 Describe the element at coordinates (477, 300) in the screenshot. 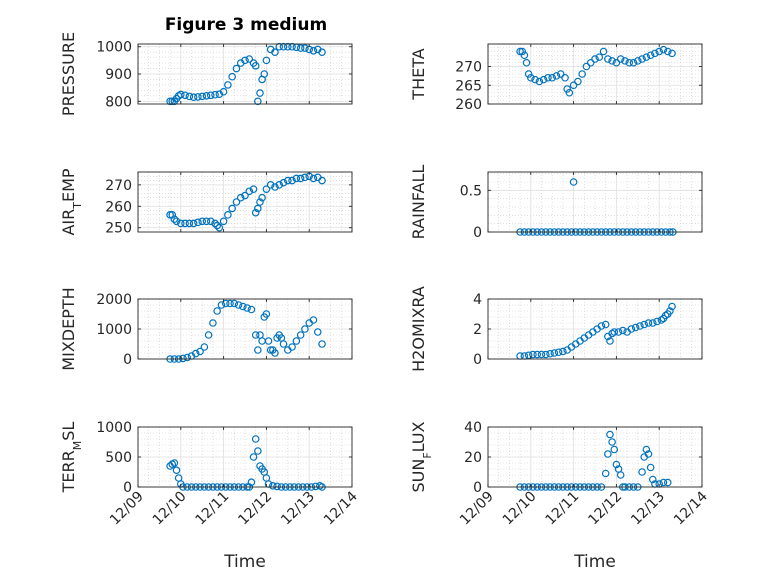

I see `y-tick-label: 4` at that location.